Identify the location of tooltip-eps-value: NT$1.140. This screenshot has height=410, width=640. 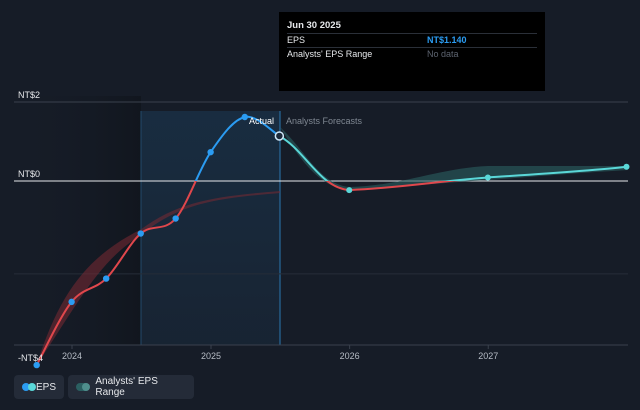
(447, 40).